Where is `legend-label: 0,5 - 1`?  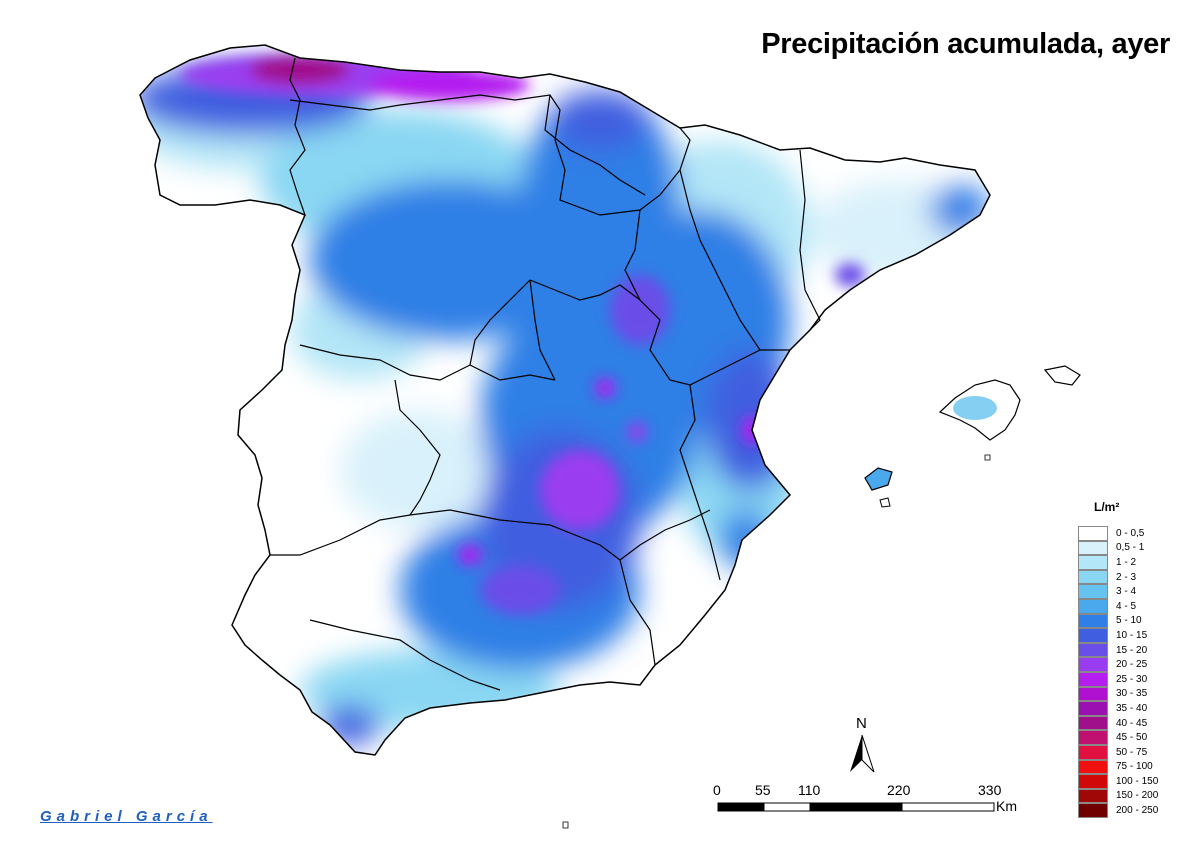 legend-label: 0,5 - 1 is located at coordinates (1130, 548).